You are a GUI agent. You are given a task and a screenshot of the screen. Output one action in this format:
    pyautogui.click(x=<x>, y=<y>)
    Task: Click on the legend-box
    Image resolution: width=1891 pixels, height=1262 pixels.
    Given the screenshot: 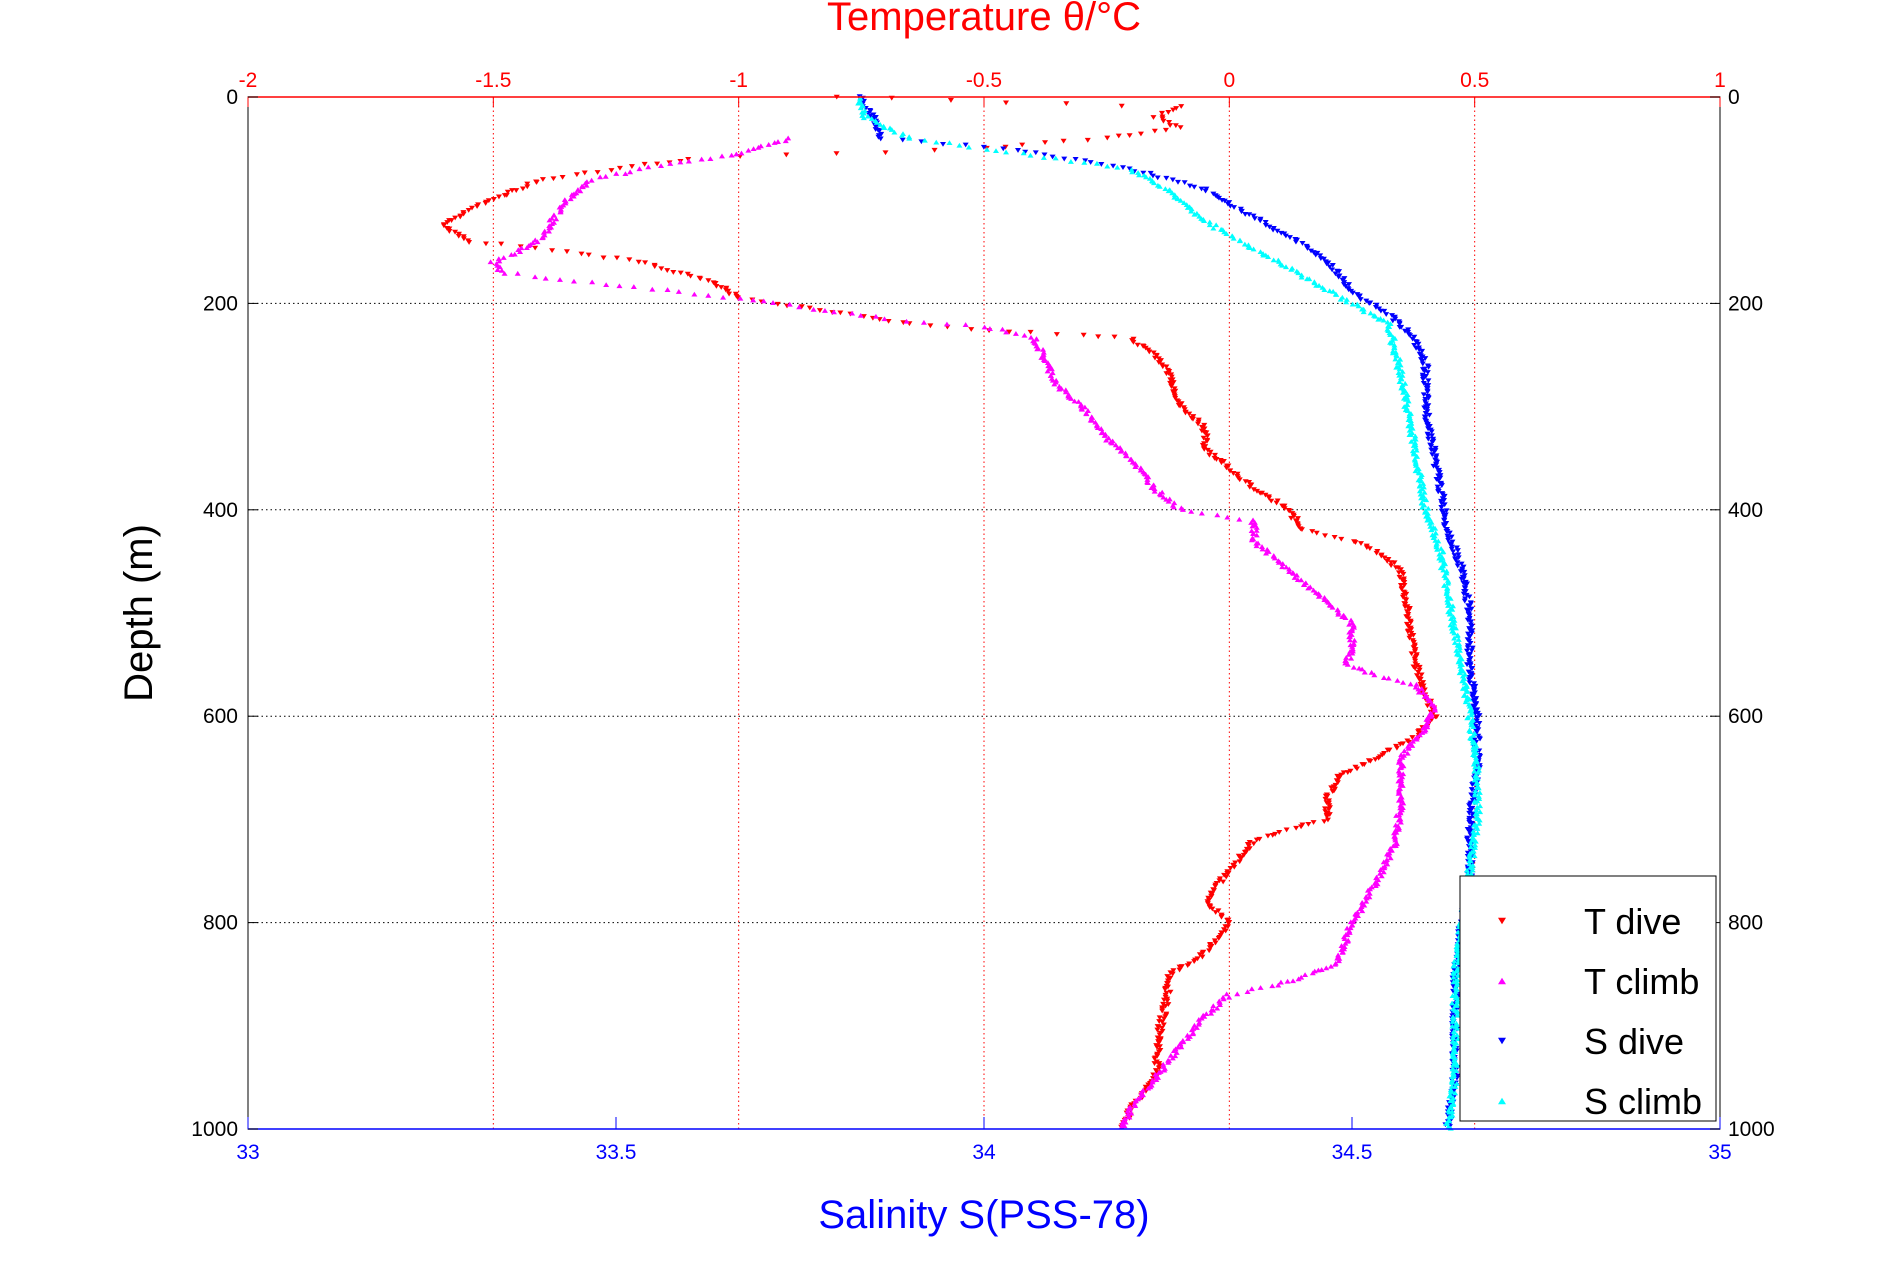 What is the action you would take?
    pyautogui.click(x=1588, y=998)
    